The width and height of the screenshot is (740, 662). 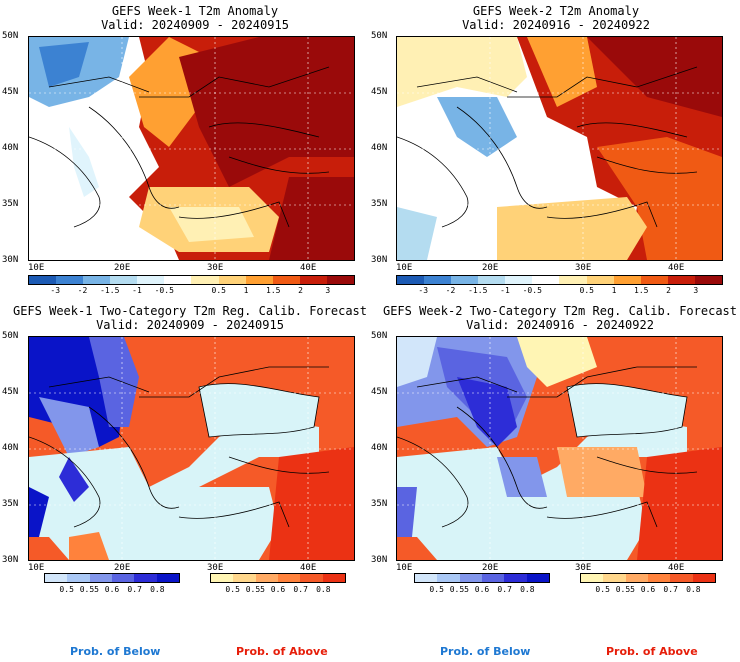 What do you see at coordinates (122, 268) in the screenshot?
I see `panel1-xlabel: 20E` at bounding box center [122, 268].